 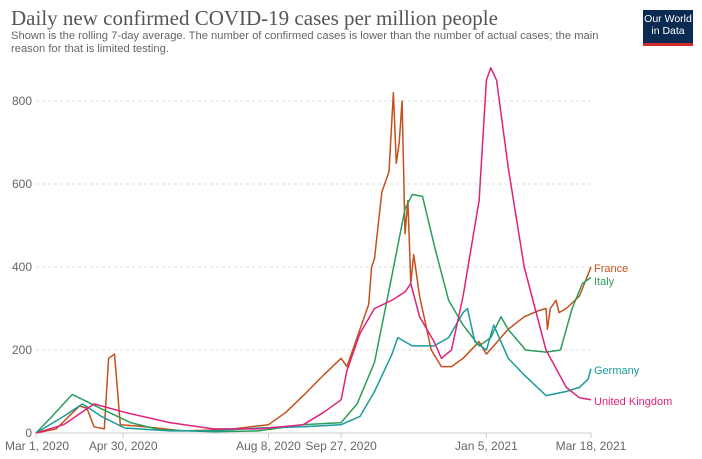 What do you see at coordinates (22, 267) in the screenshot?
I see `y-tick-label: 400` at bounding box center [22, 267].